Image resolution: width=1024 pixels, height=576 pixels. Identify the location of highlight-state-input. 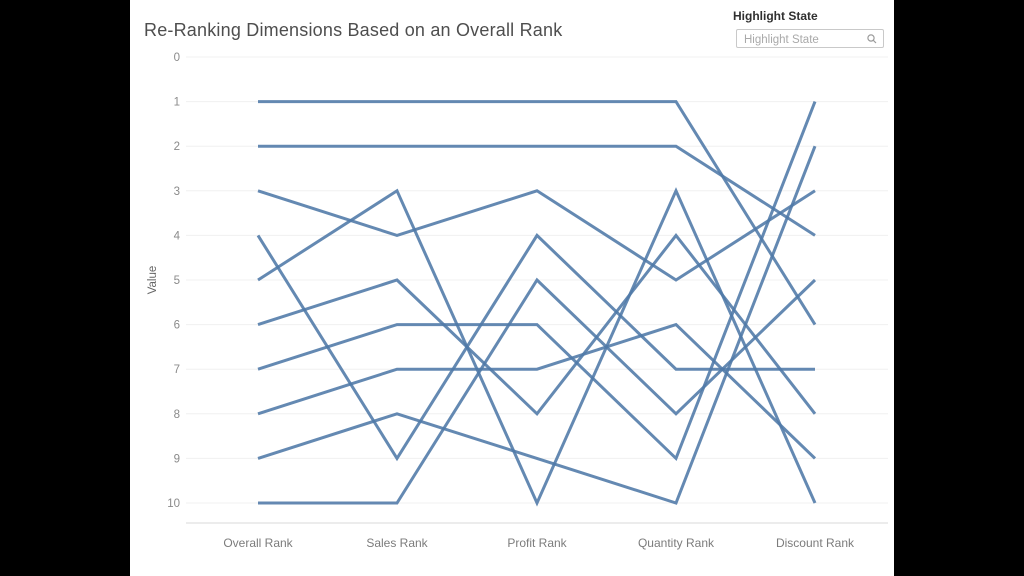
(803, 39).